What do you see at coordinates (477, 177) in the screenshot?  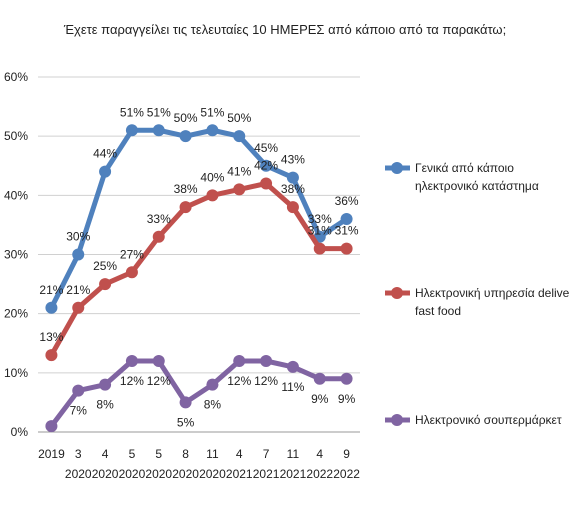 I see `legend-label: Γενικά από κάποιο ηλεκτρονικό κατάστημα` at bounding box center [477, 177].